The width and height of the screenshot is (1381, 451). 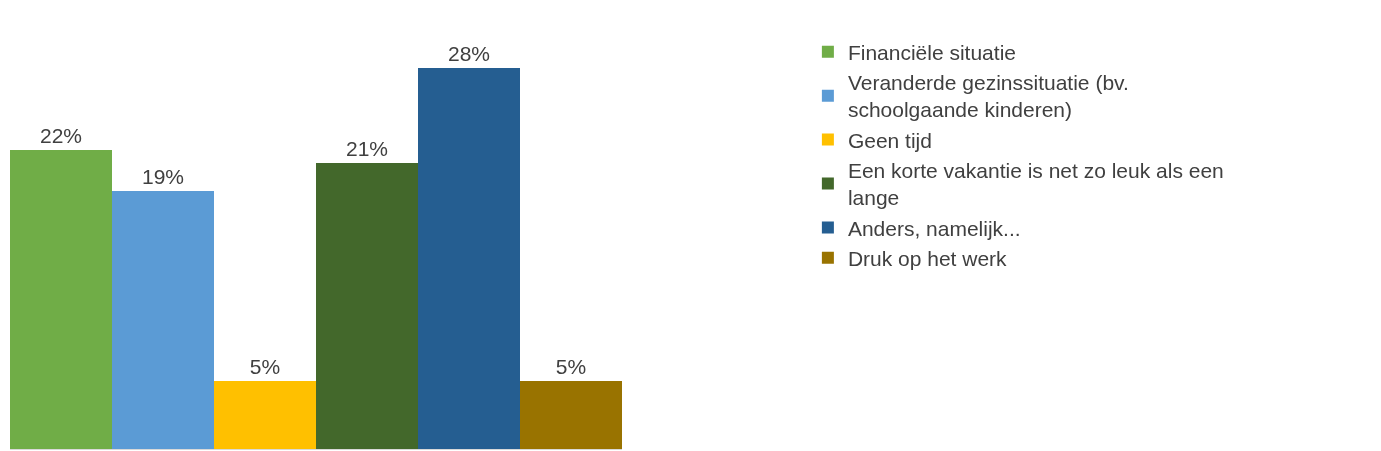 What do you see at coordinates (927, 259) in the screenshot?
I see `legend-label: Druk op het werk` at bounding box center [927, 259].